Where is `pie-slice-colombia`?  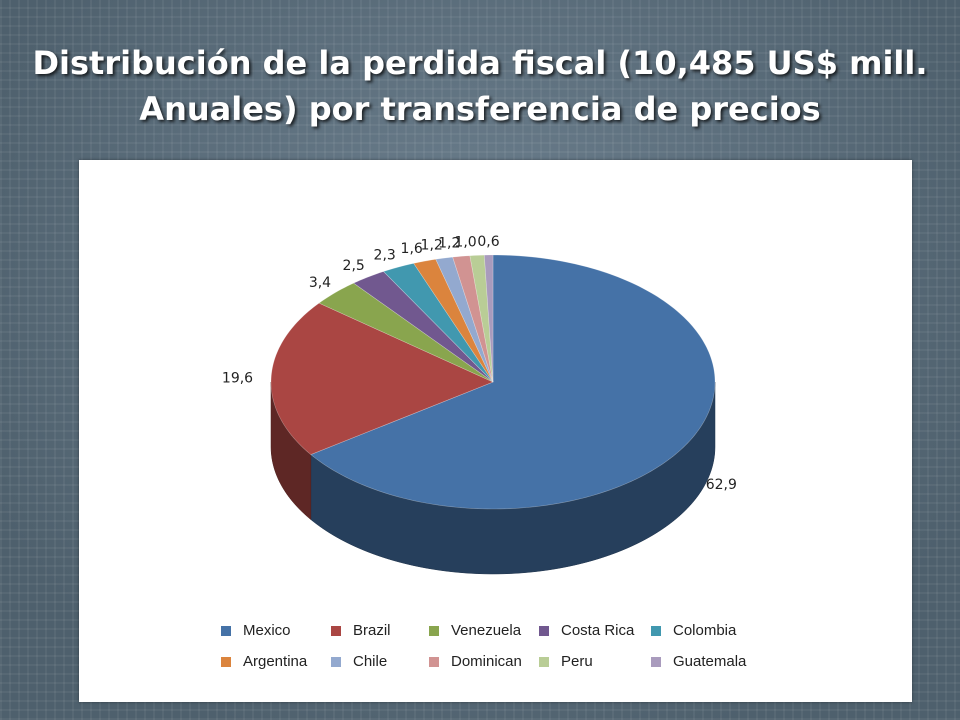
pie-slice-colombia is located at coordinates (438, 323).